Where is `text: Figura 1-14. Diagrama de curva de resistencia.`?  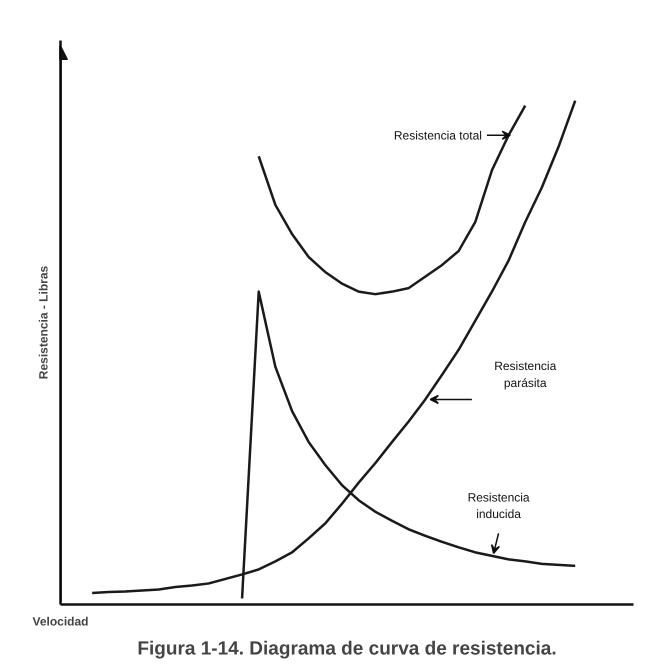
text: Figura 1-14. Diagrama de curva de resistencia. is located at coordinates (347, 649).